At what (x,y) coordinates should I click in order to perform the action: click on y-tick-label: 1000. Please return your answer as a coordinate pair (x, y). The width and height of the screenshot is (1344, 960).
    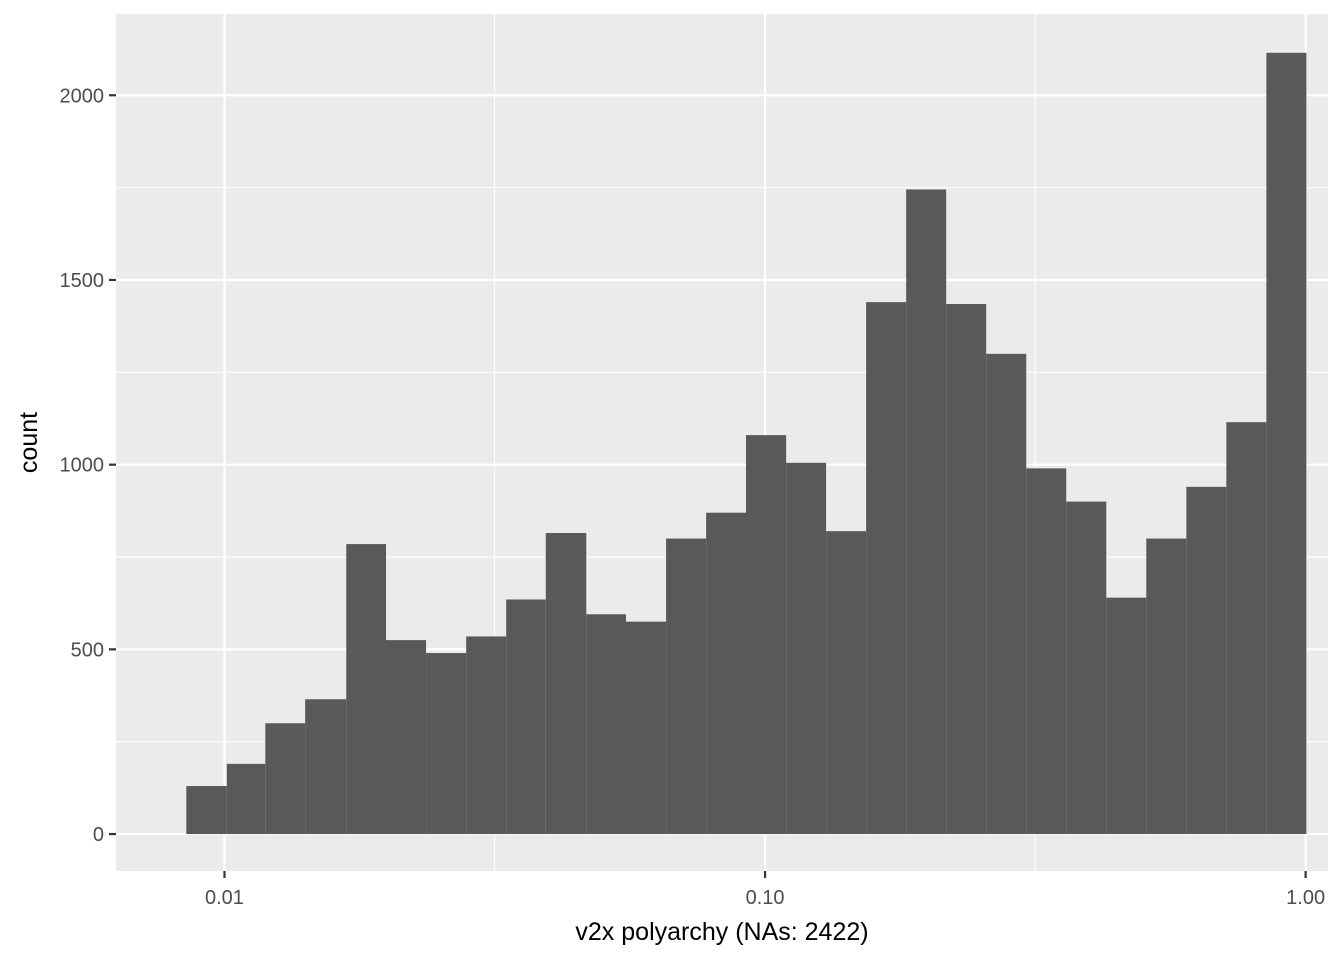
    Looking at the image, I should click on (82, 466).